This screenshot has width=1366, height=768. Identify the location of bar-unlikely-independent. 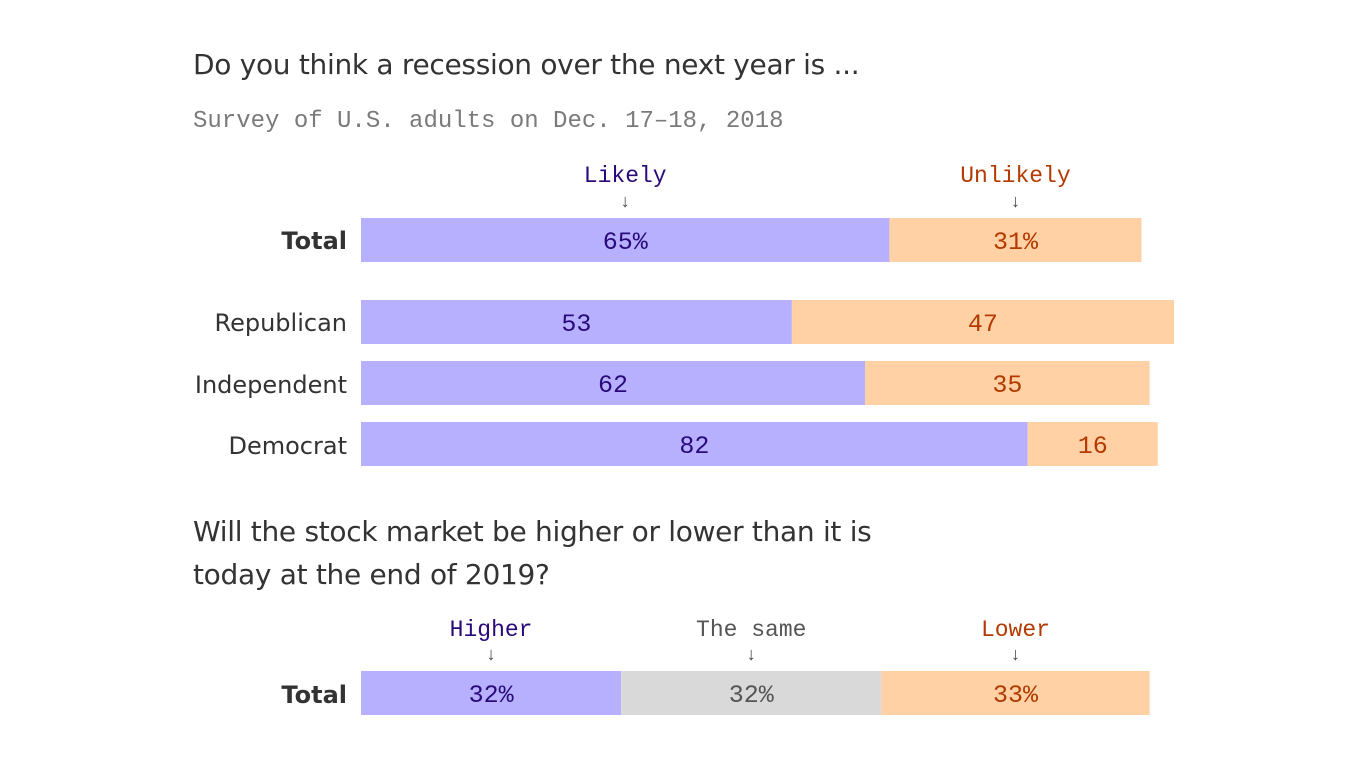
(1007, 383).